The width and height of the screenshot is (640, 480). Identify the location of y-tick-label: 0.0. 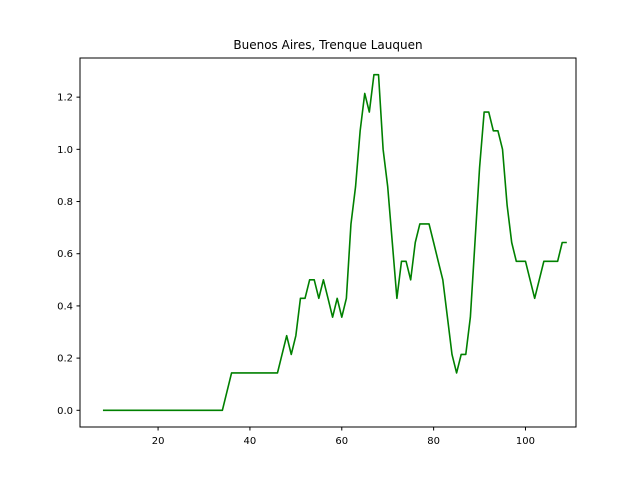
(65, 411).